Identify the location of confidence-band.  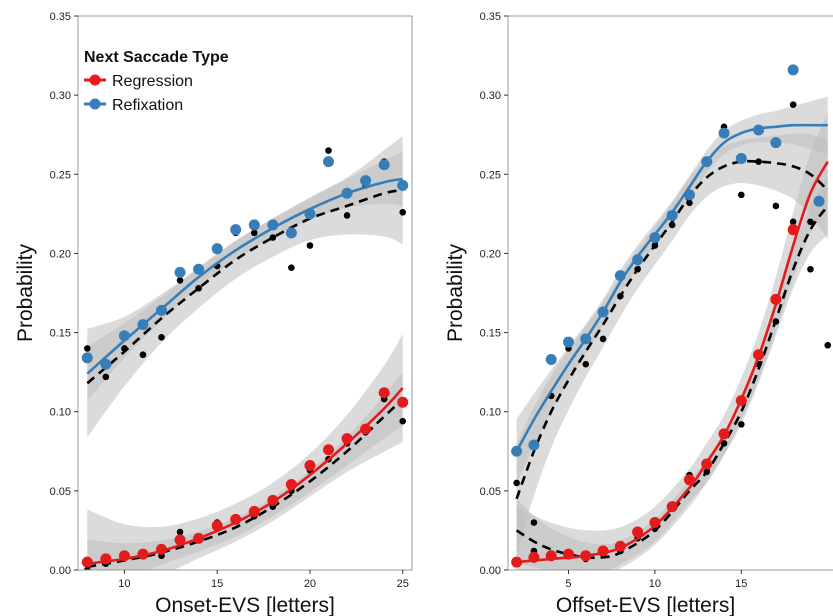
(245, 471).